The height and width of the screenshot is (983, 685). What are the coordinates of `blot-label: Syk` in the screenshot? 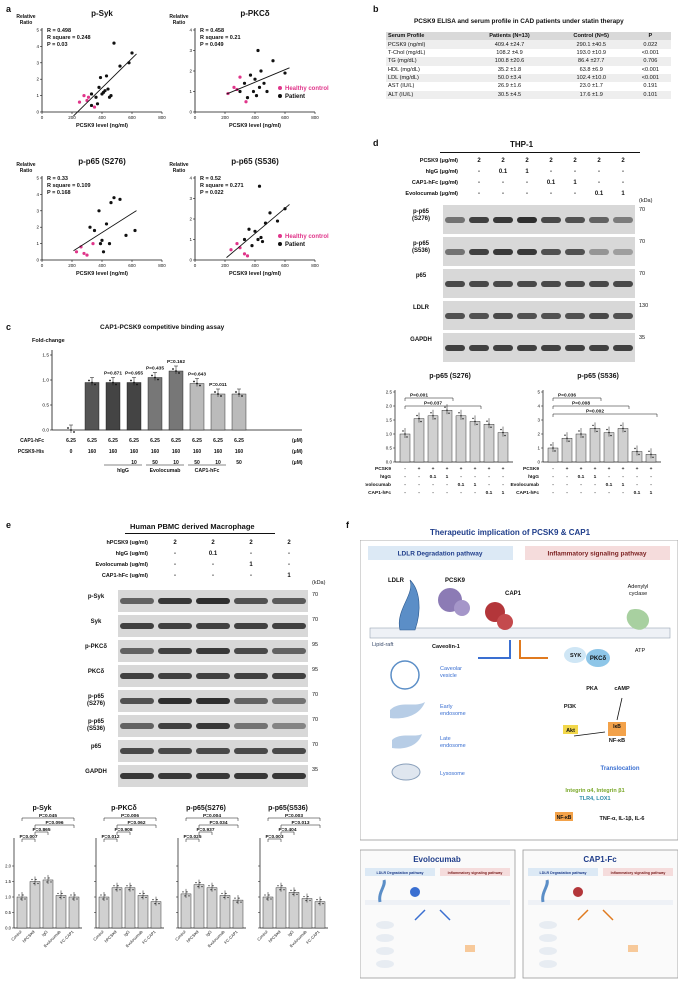 It's located at (96, 622).